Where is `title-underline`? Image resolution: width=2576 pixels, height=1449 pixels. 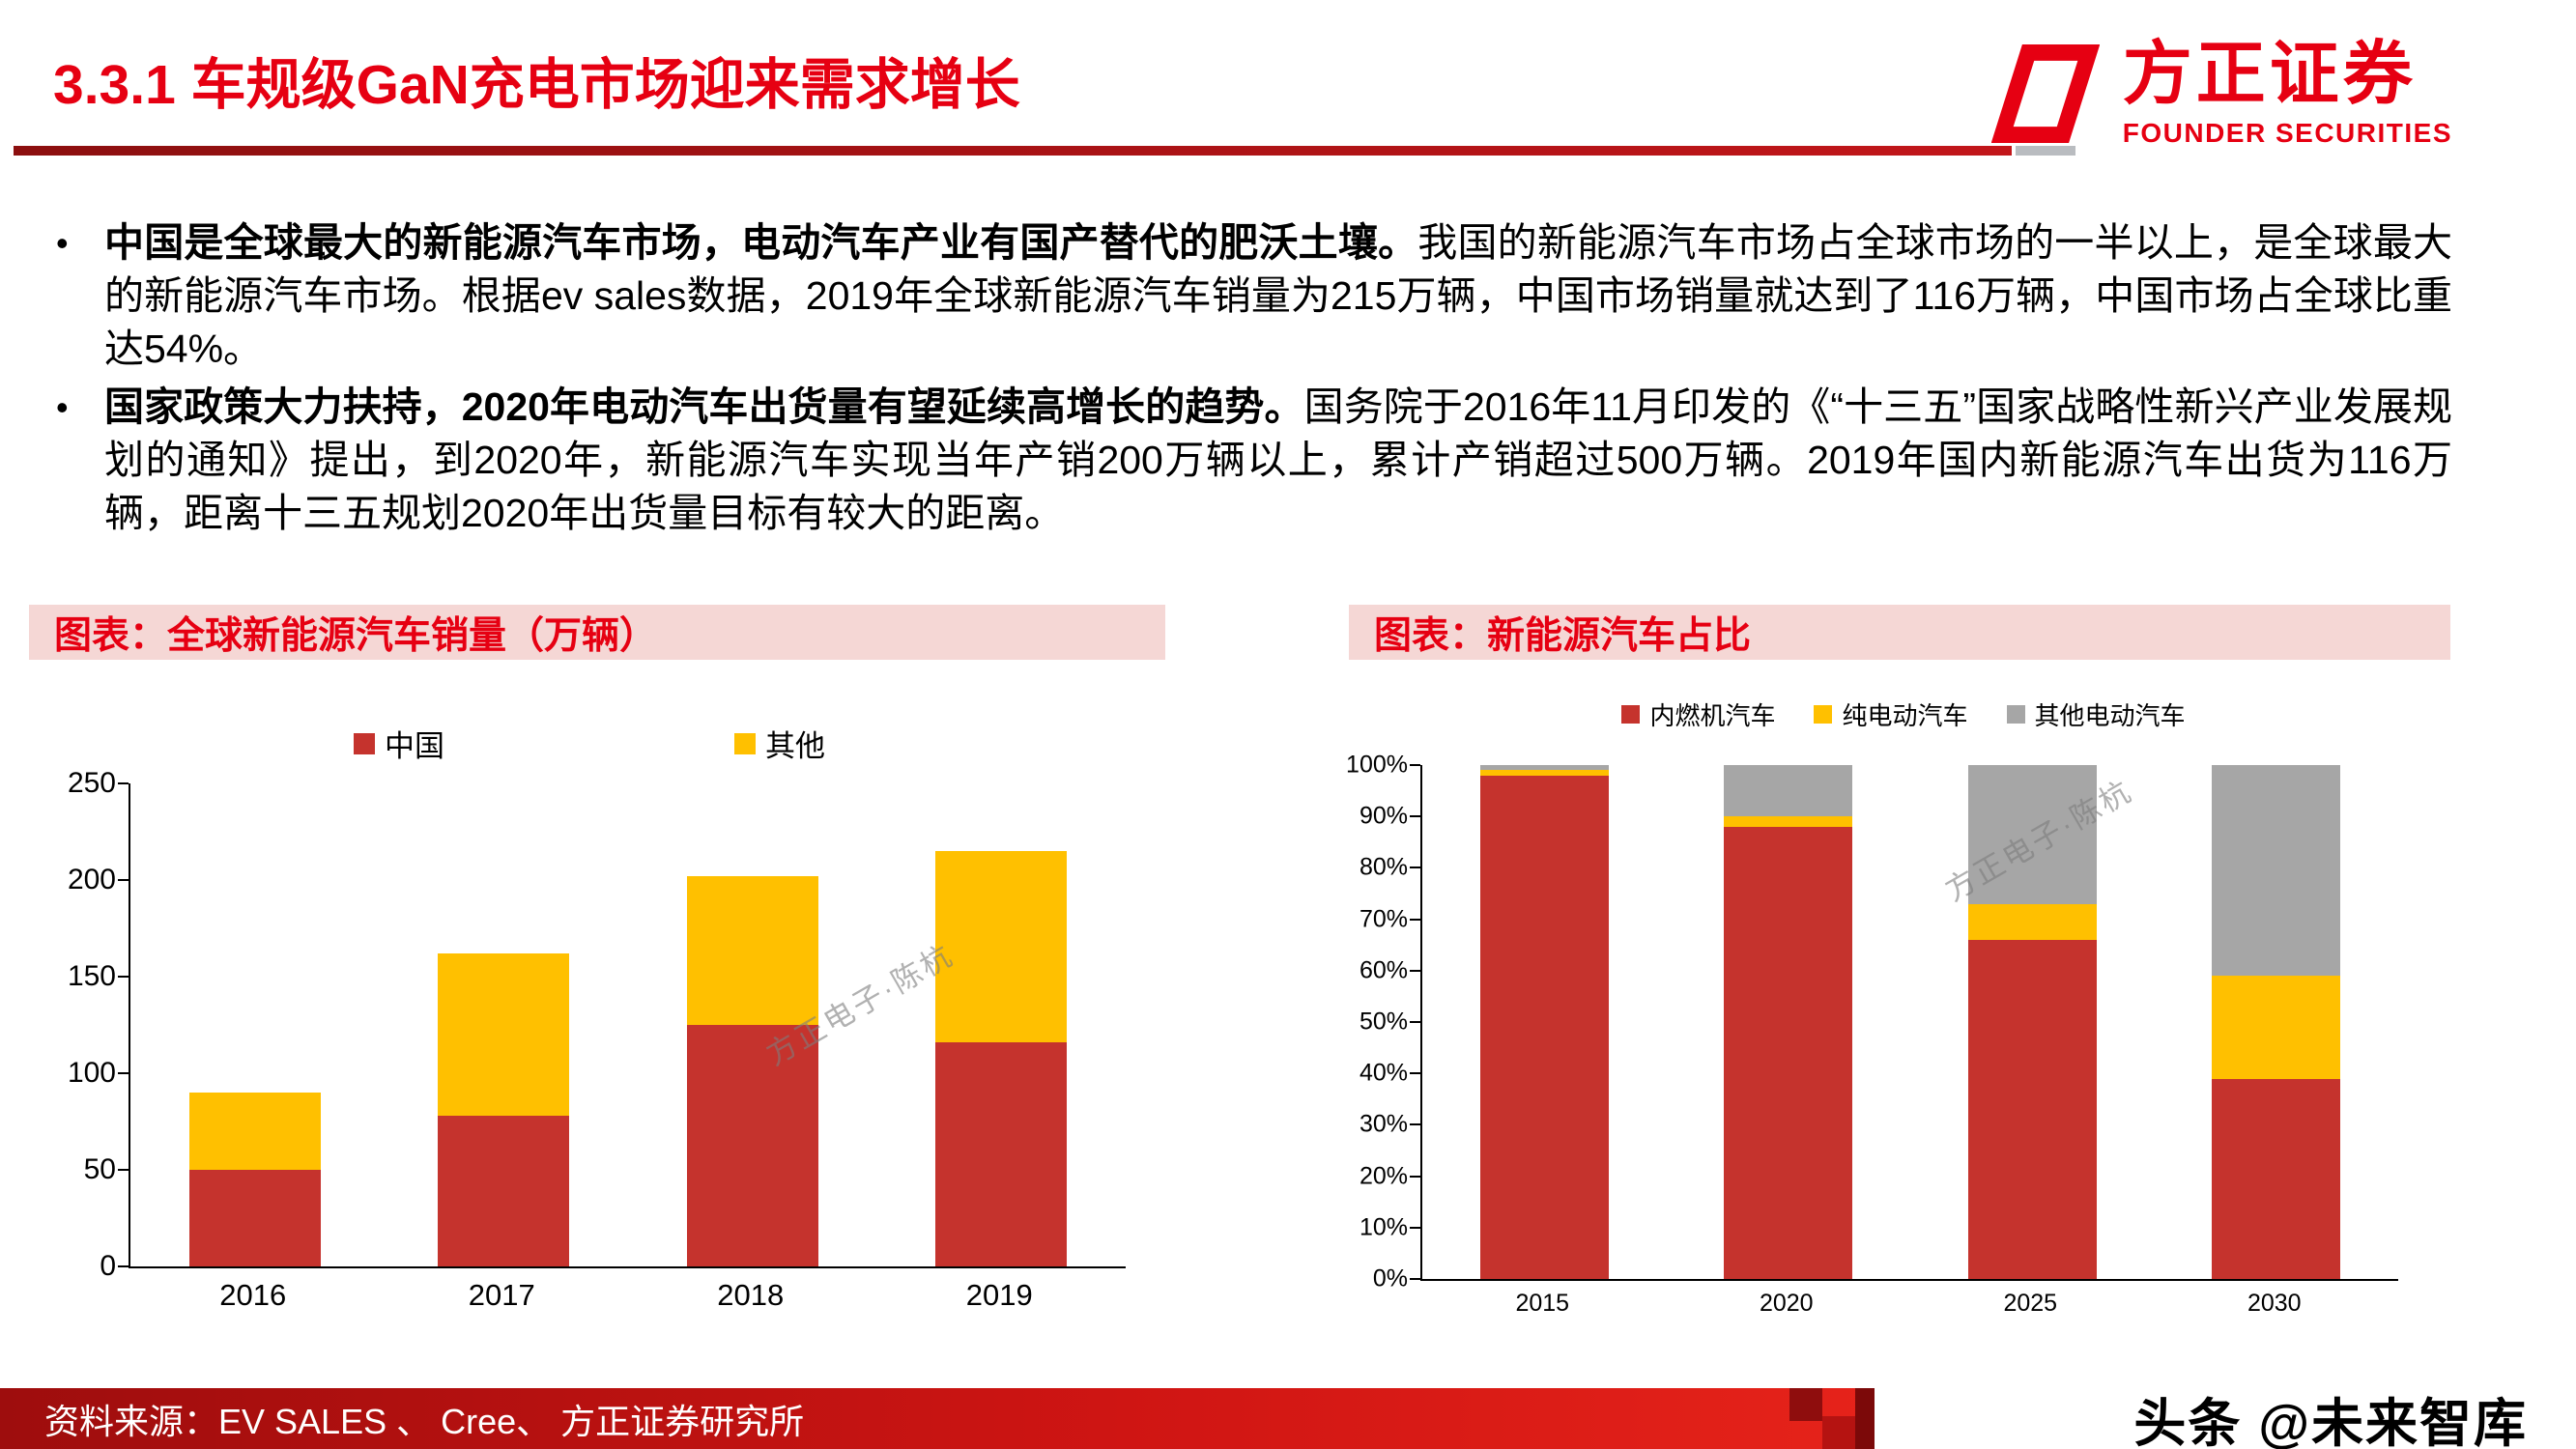
title-underline is located at coordinates (1013, 151).